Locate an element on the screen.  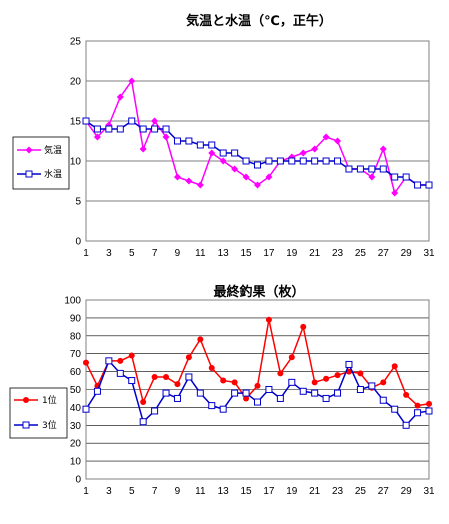
y-tick-label: 10 is located at coordinates (76, 462).